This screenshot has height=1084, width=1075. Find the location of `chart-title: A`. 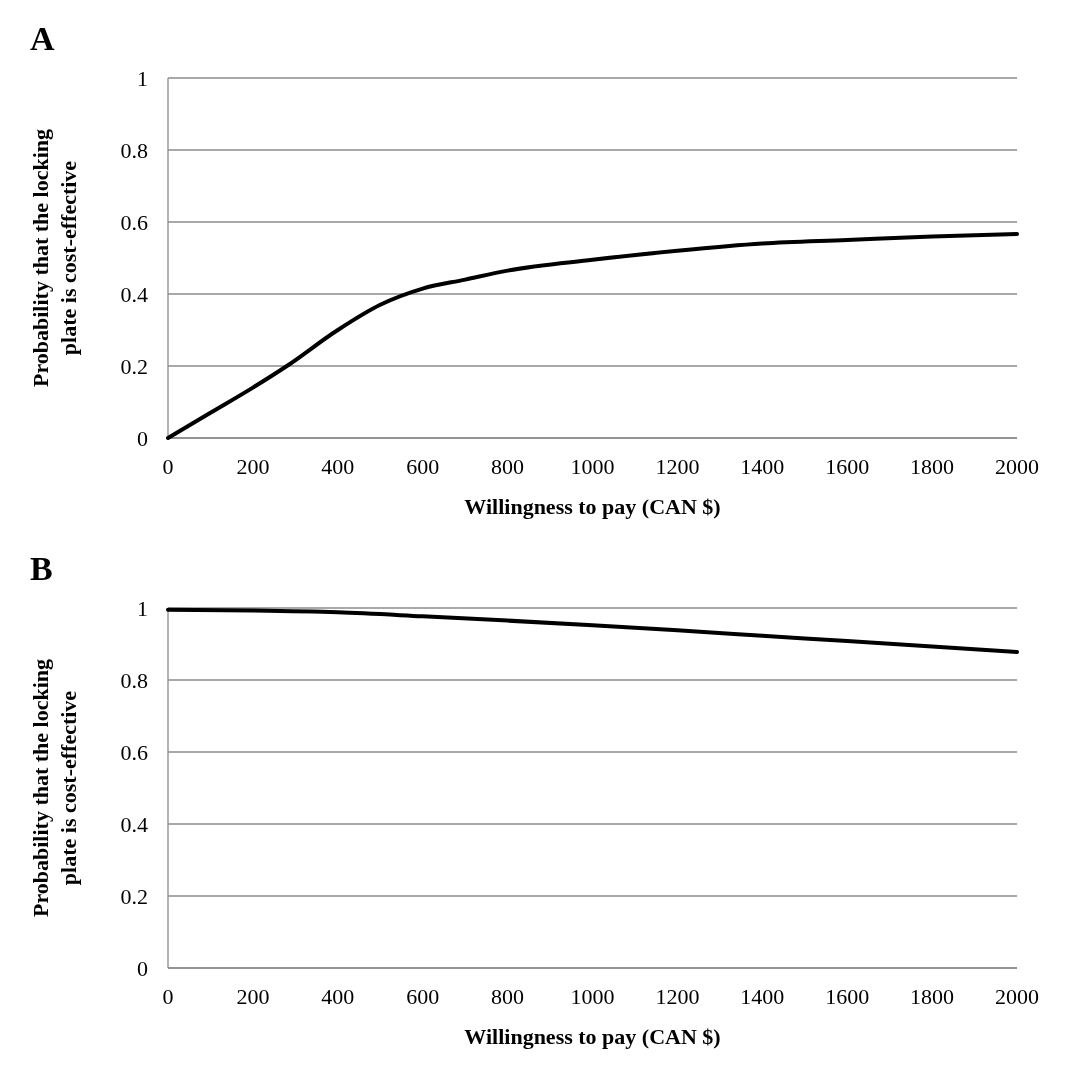

chart-title: A is located at coordinates (42, 38).